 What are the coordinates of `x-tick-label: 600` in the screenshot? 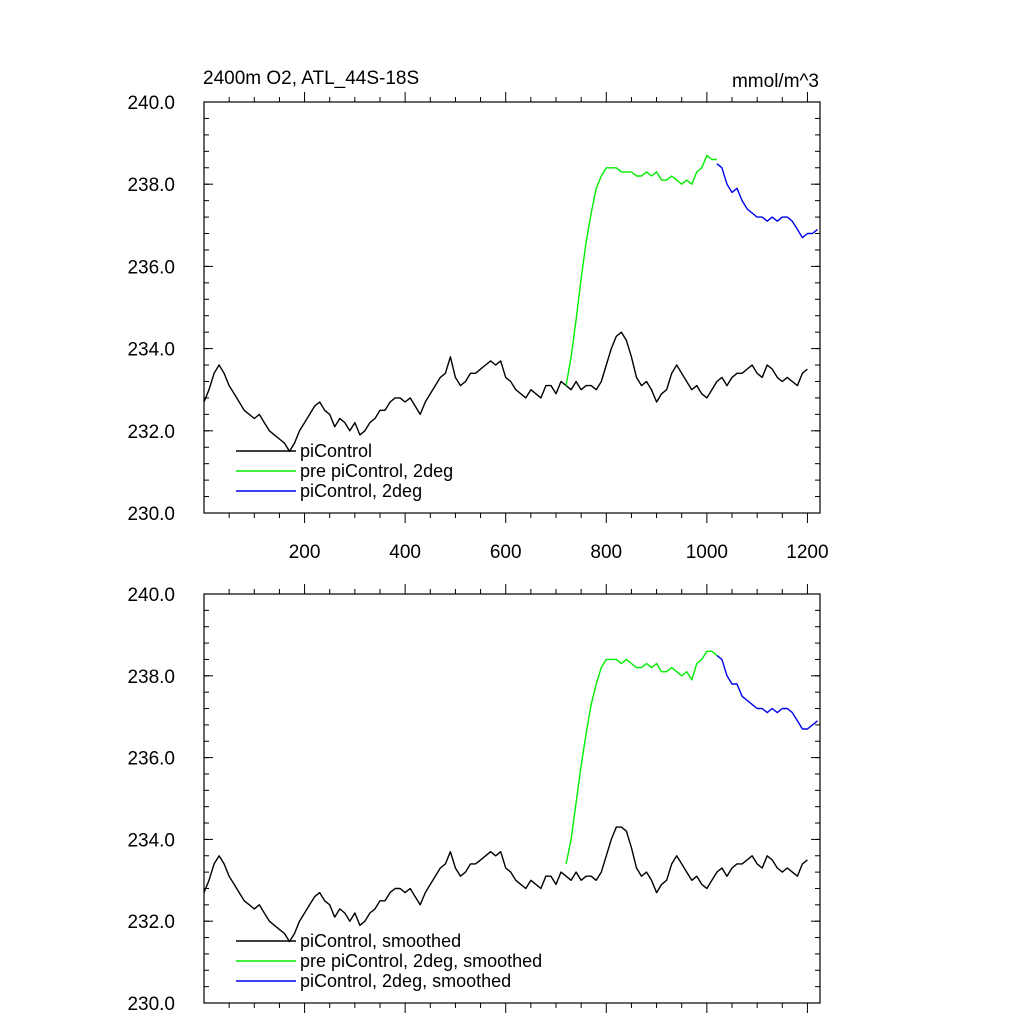 It's located at (506, 552).